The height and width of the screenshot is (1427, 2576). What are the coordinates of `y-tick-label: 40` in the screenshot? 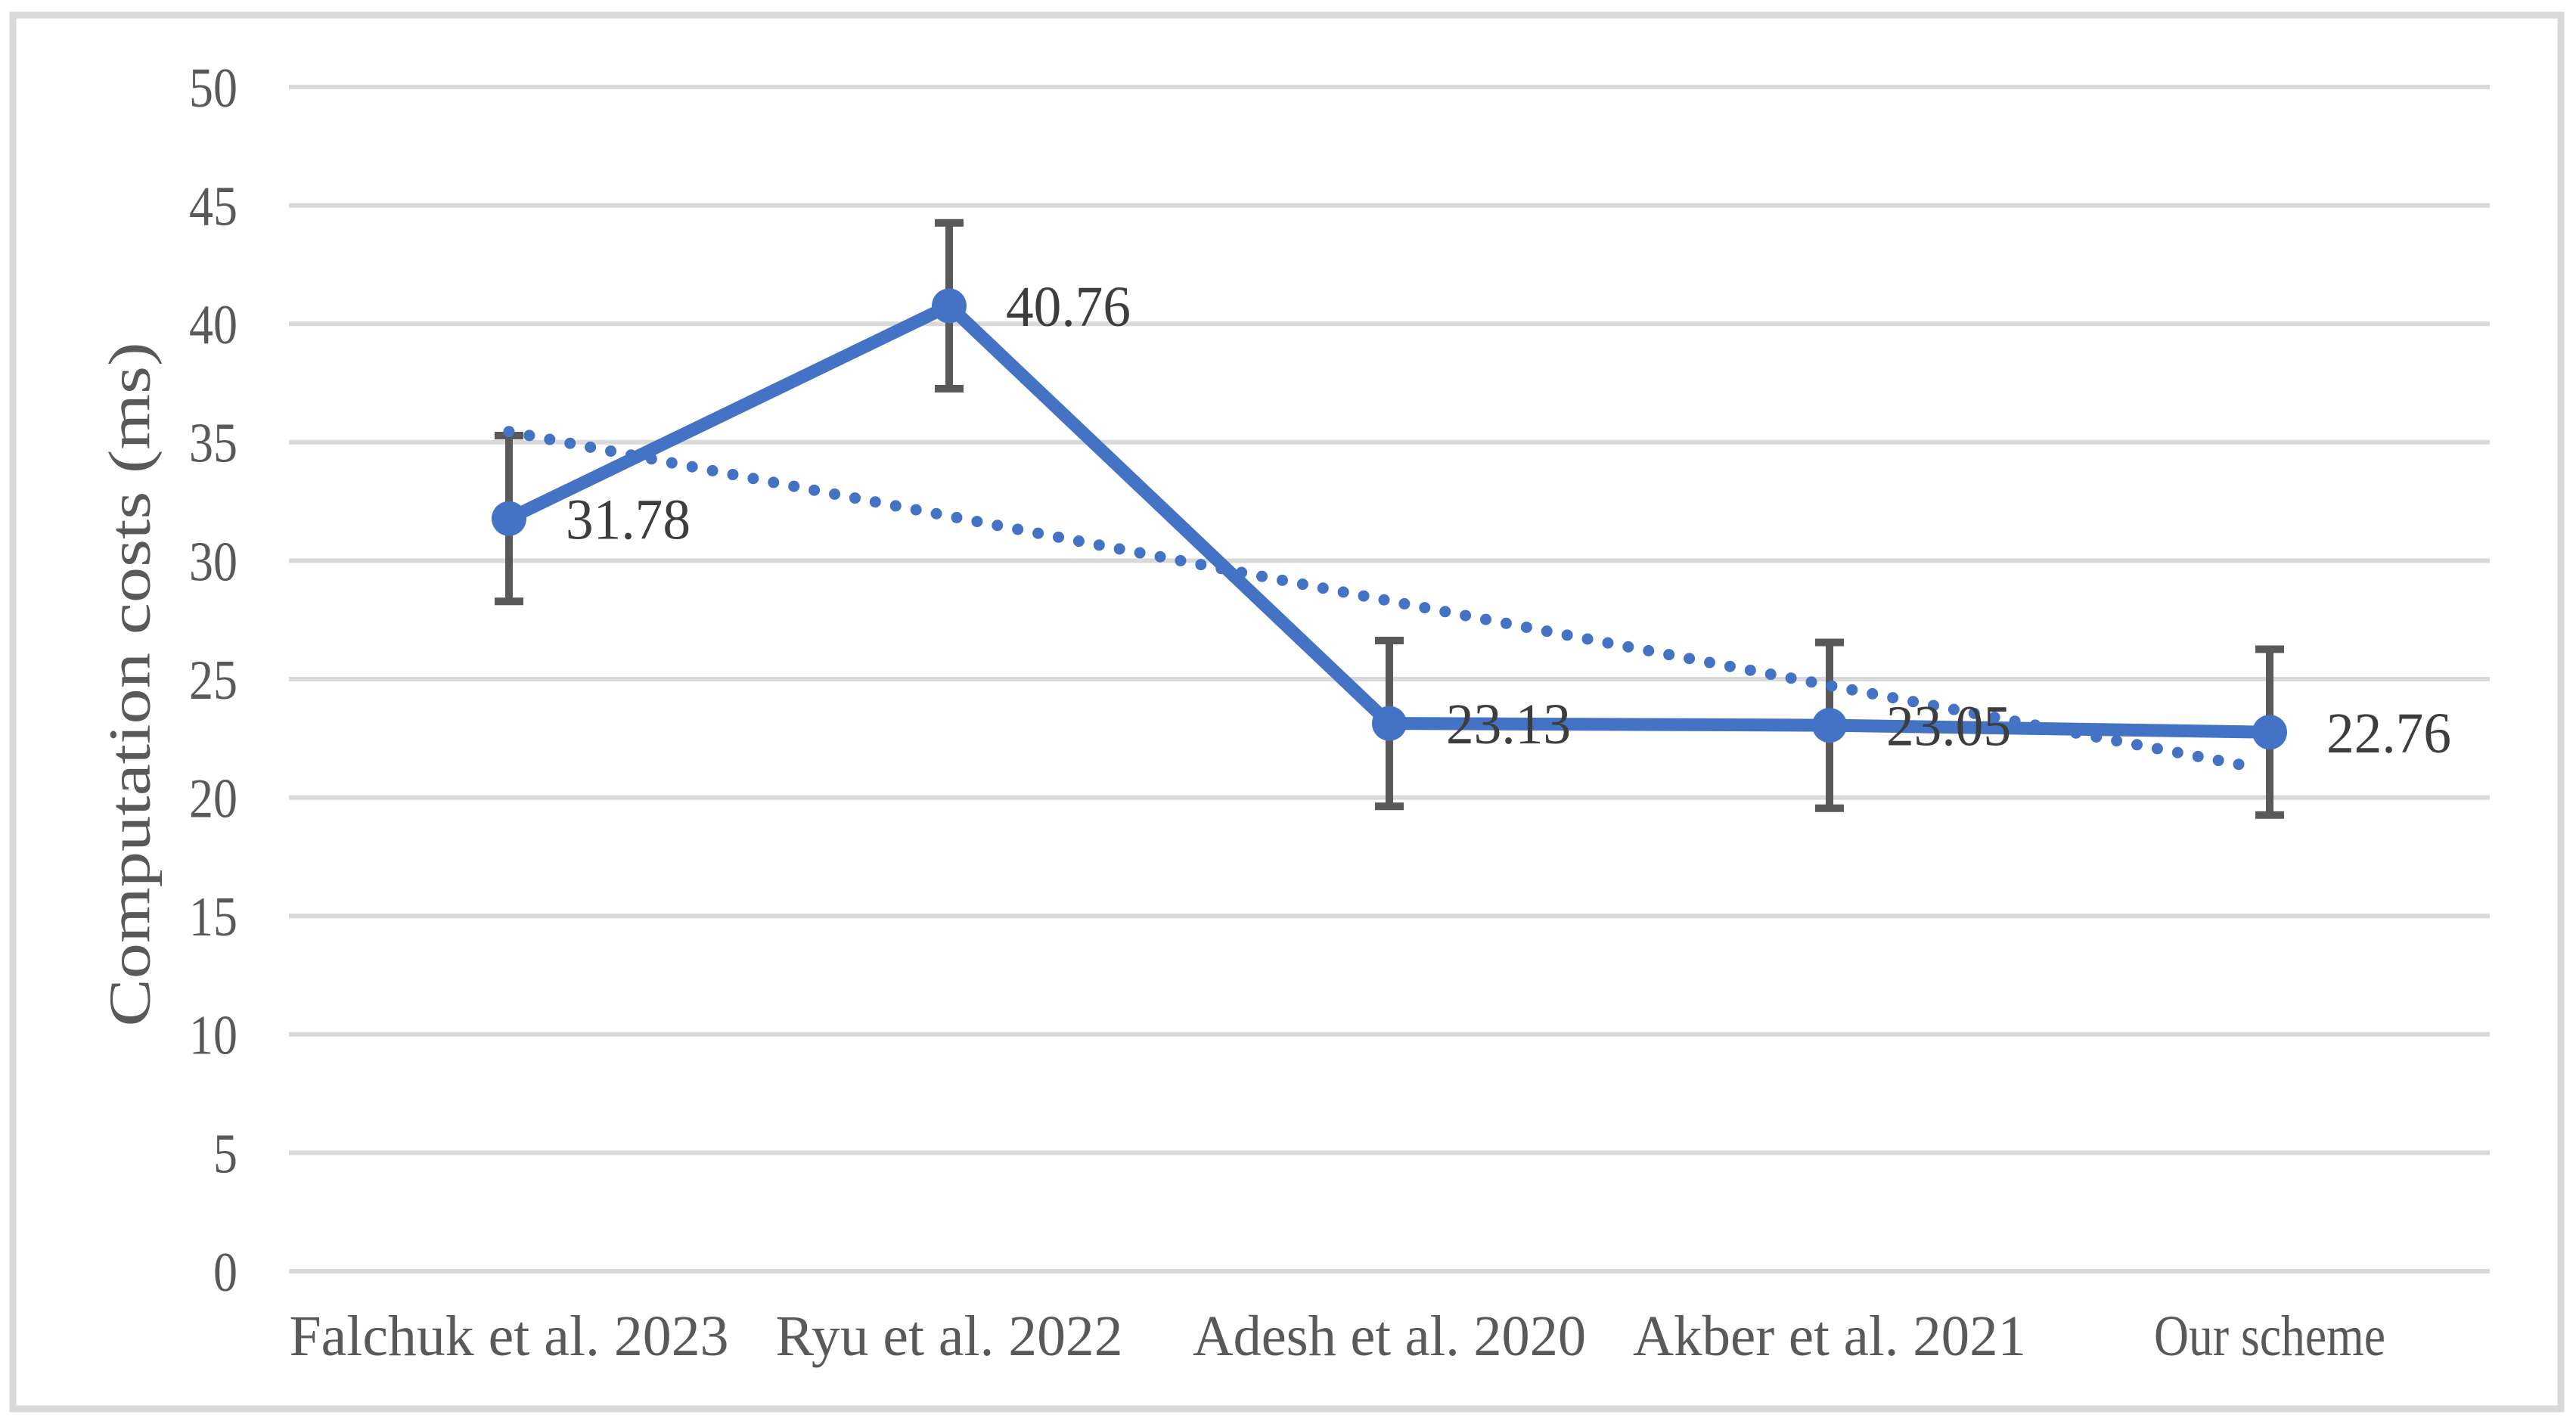 It's located at (213, 325).